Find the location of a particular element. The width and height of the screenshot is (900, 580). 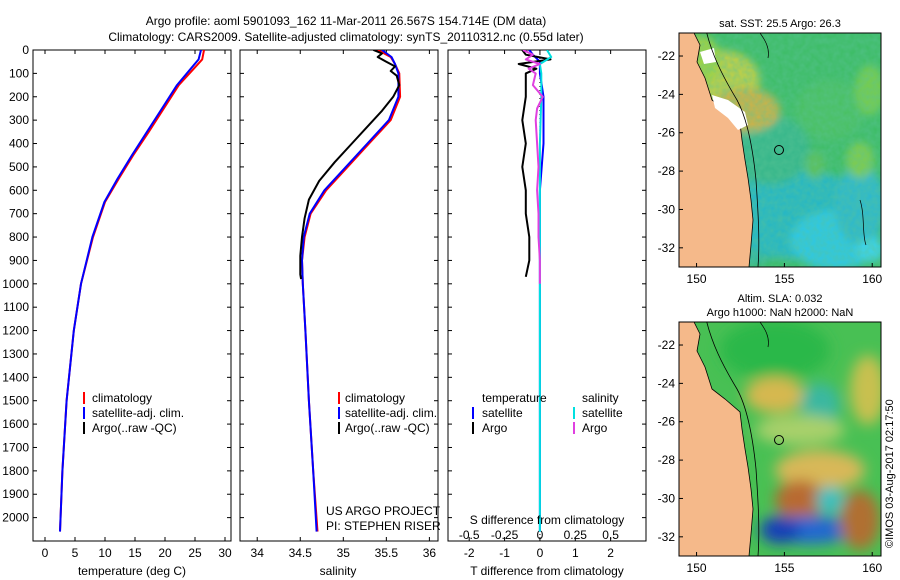

x-tick-label: -2 is located at coordinates (469, 553).